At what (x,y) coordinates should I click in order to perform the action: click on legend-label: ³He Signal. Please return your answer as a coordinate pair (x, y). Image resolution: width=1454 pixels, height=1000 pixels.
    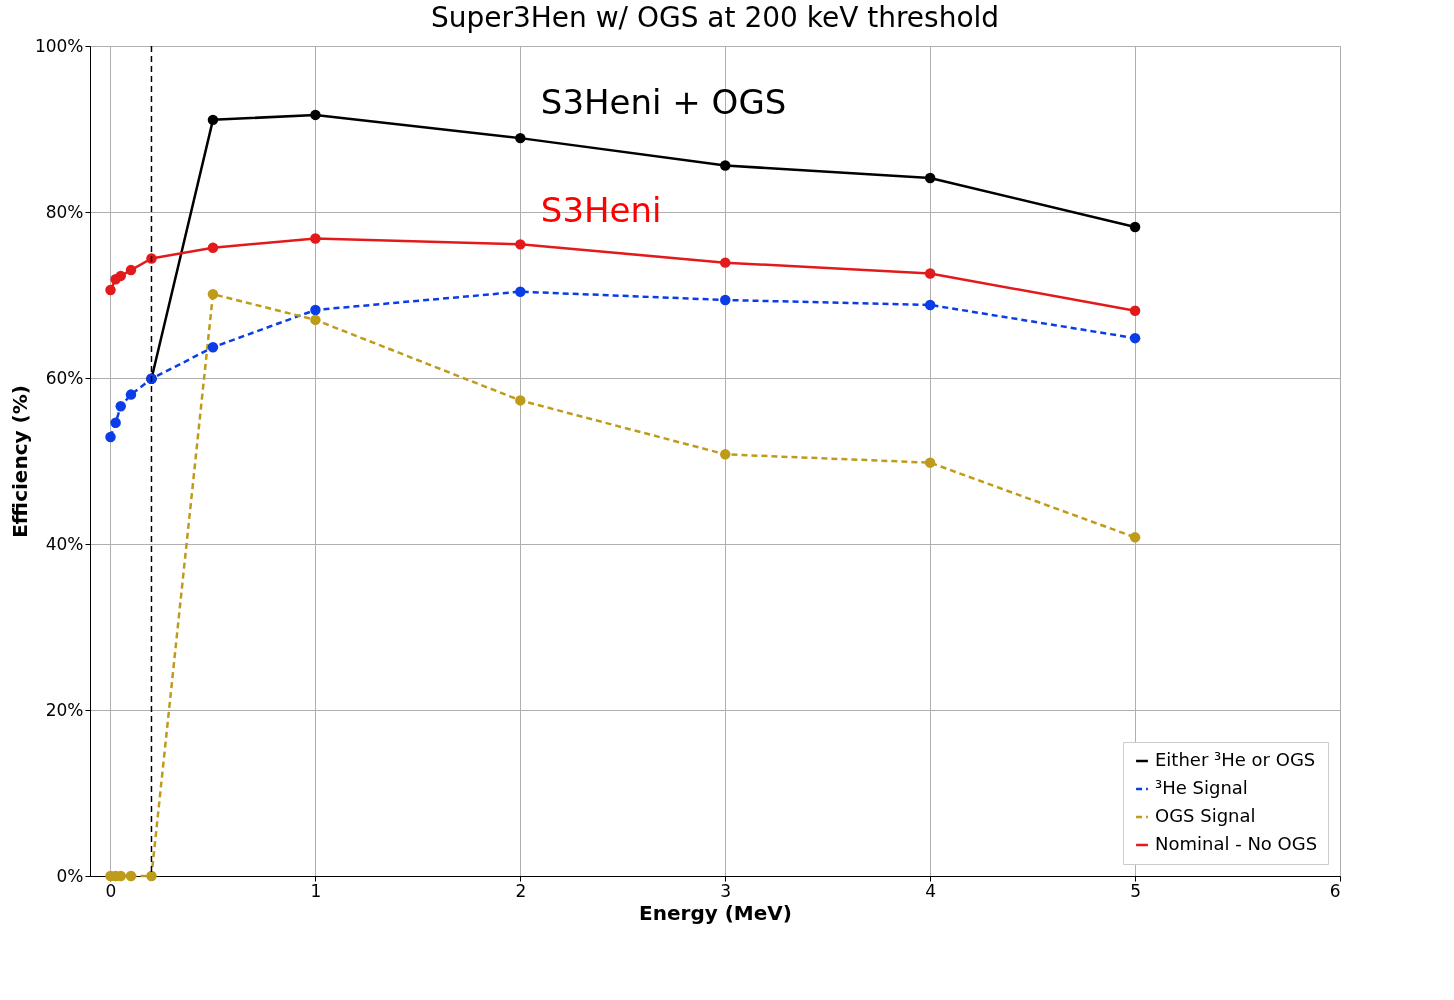
    Looking at the image, I should click on (1201, 787).